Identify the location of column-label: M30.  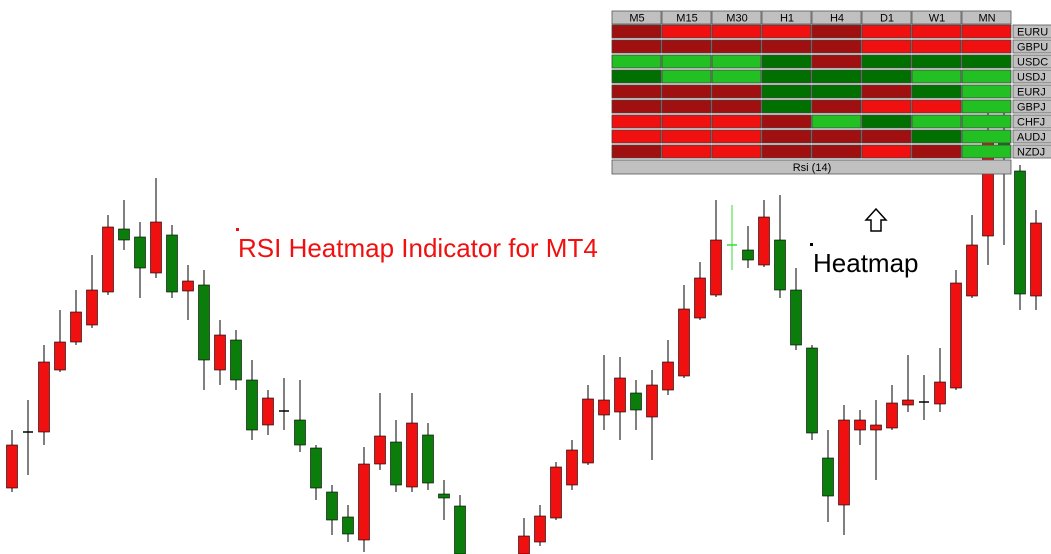
(736, 18).